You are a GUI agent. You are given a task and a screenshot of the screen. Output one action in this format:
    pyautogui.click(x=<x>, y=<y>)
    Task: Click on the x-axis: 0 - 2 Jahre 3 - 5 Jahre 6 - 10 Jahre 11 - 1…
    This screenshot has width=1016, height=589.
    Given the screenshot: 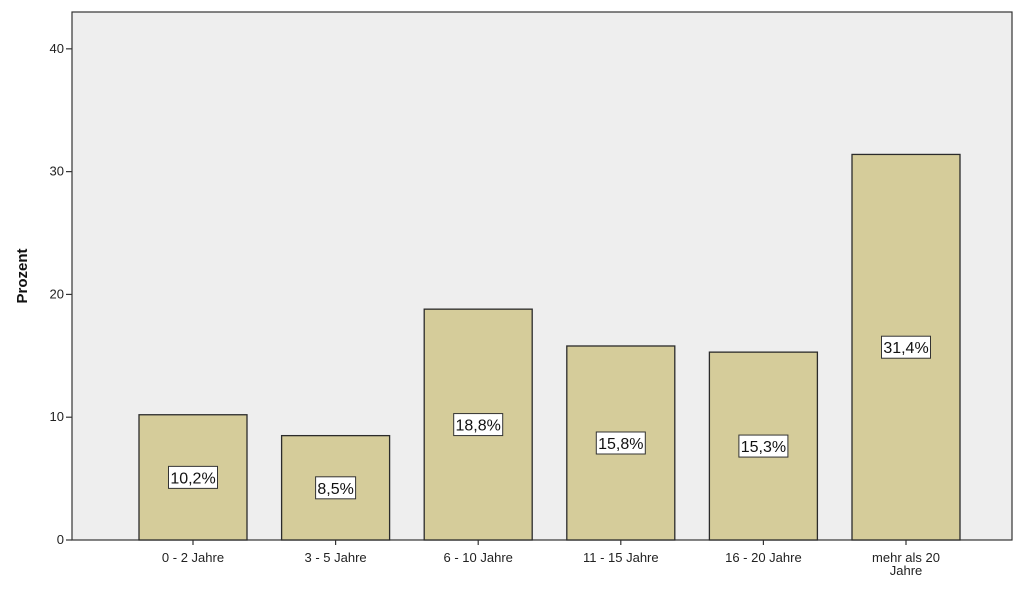 What is the action you would take?
    pyautogui.click(x=551, y=559)
    